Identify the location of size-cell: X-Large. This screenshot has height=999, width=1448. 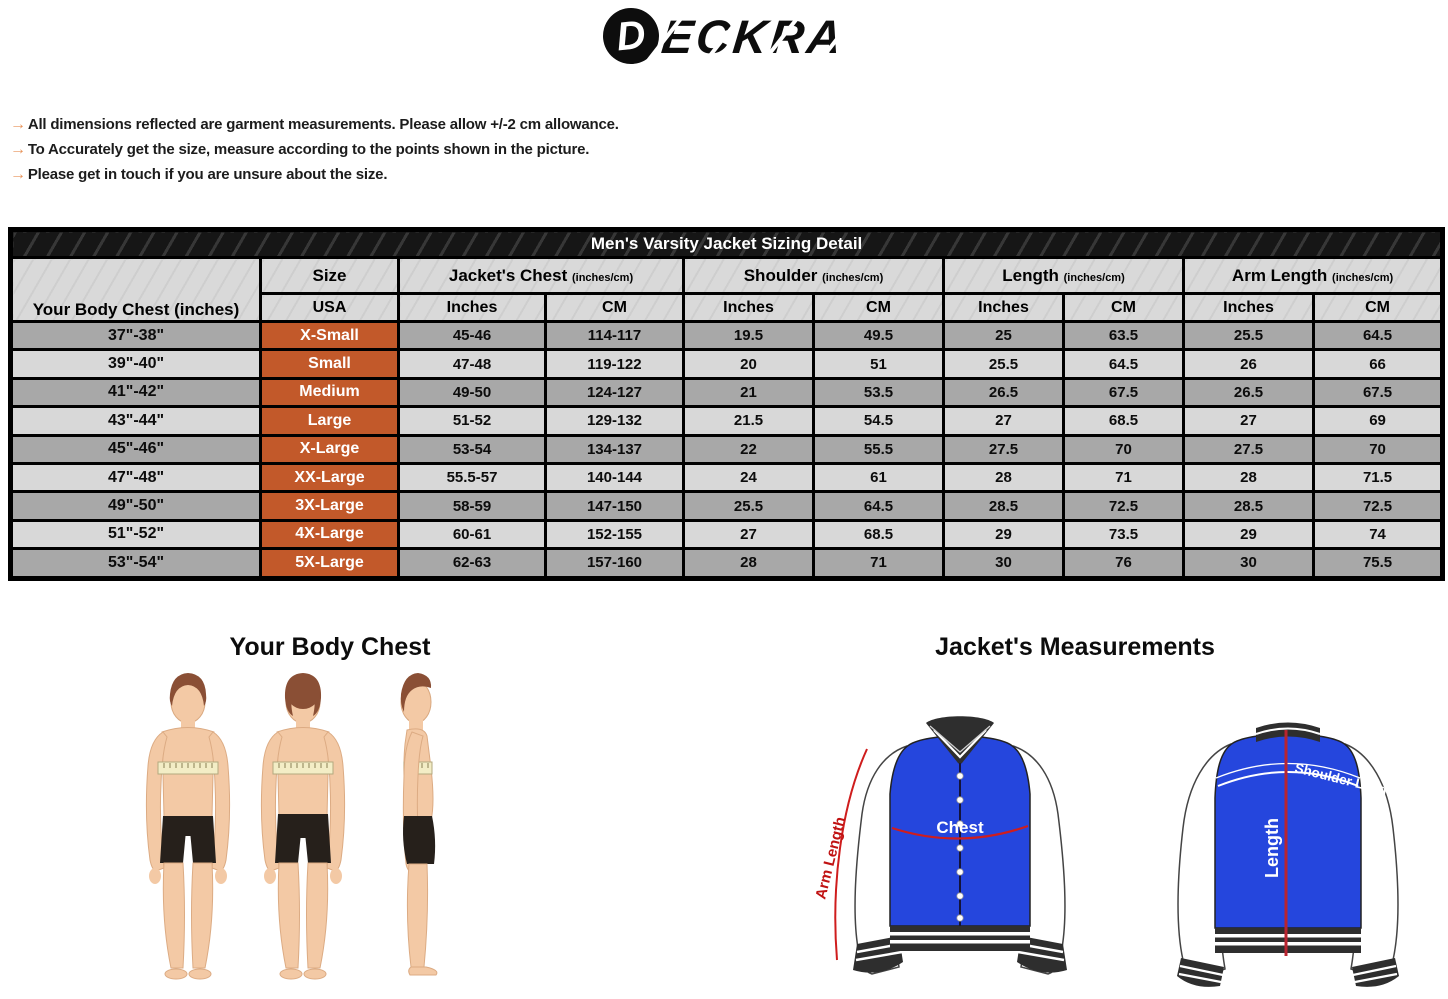
(329, 449).